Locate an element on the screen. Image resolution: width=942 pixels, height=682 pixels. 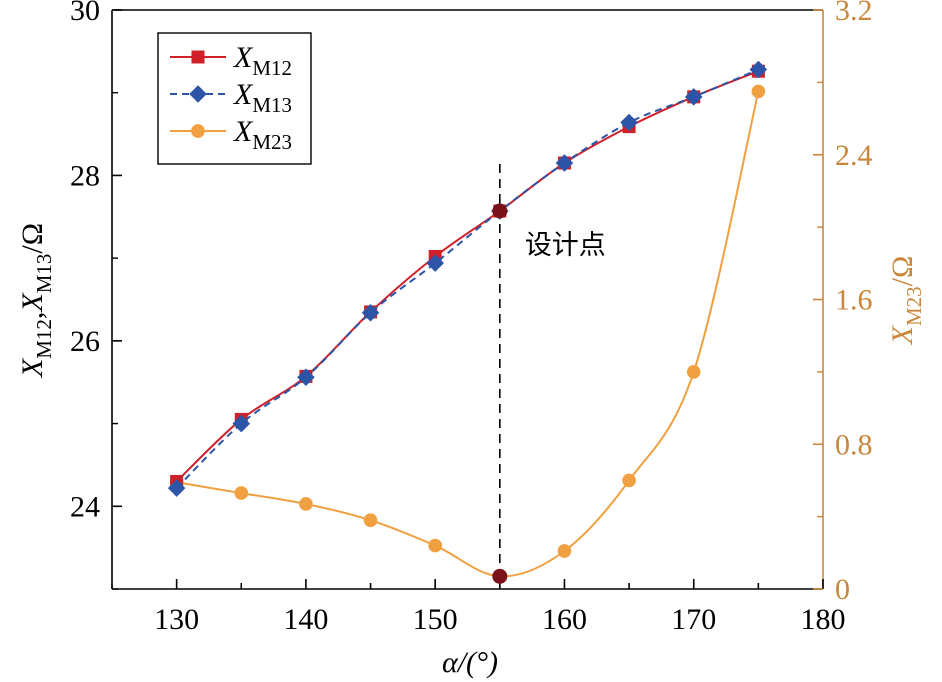
x-axis-ticks: 130 140 150 160 170 180 is located at coordinates (478, 607).